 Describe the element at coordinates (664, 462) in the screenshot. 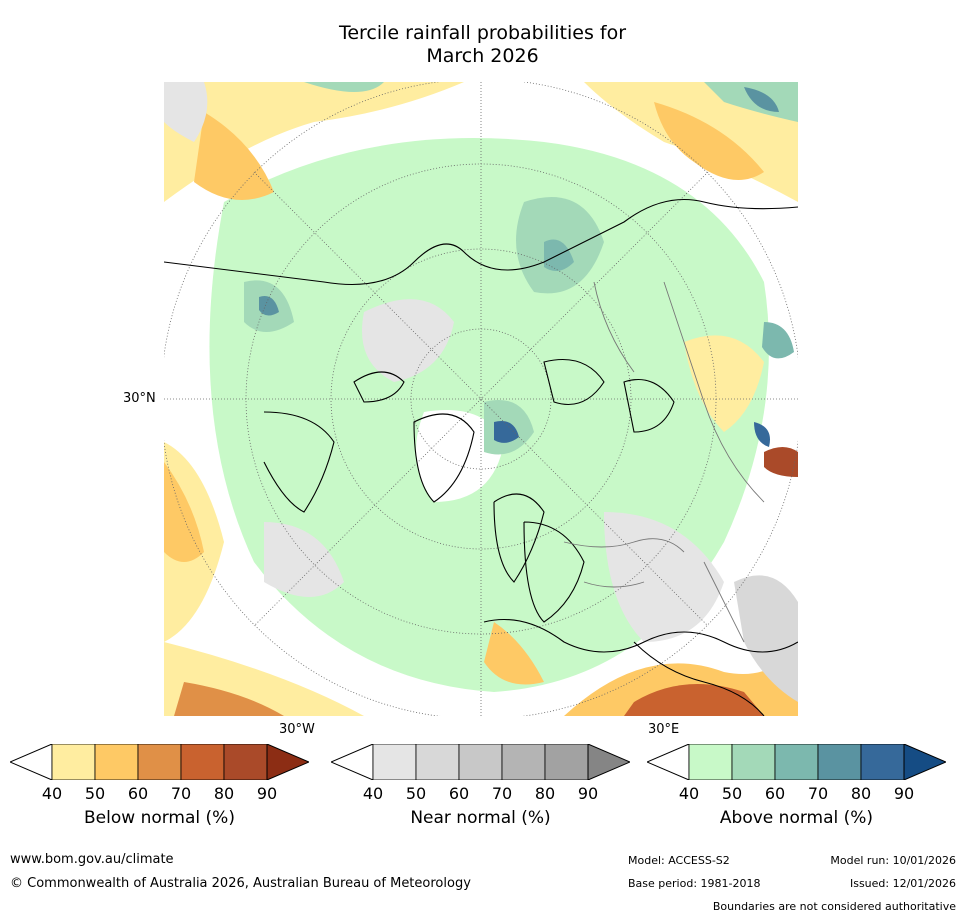

I see `country-borders` at that location.